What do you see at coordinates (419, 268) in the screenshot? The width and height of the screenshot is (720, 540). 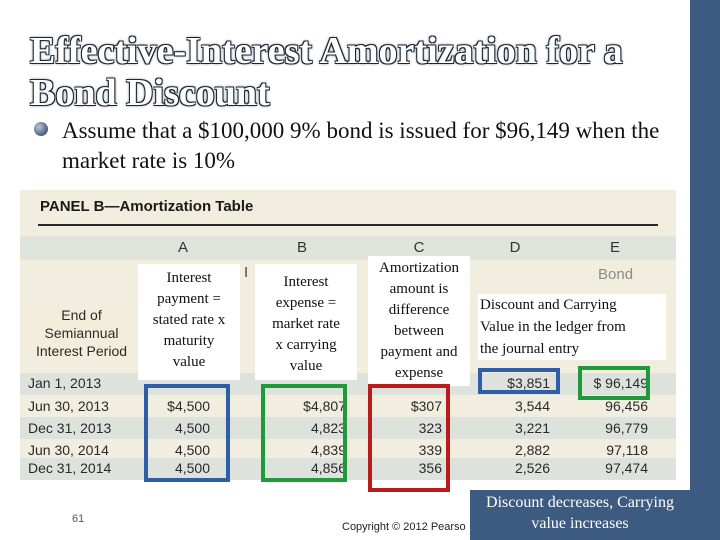 I see `callout-line: Amortization` at bounding box center [419, 268].